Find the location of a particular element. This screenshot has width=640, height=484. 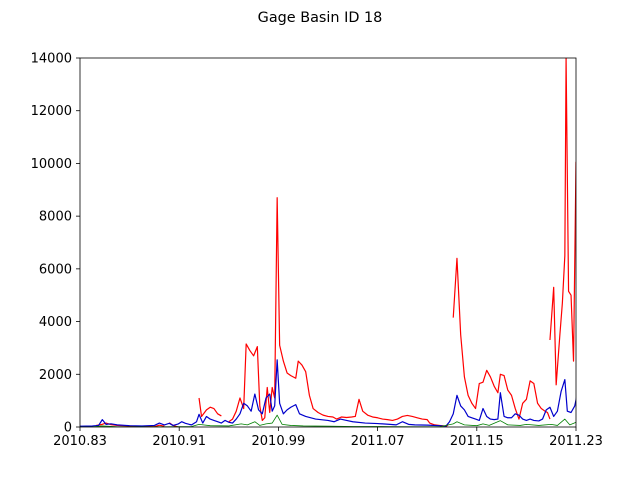

y-tick-label: 14000 is located at coordinates (51, 59).